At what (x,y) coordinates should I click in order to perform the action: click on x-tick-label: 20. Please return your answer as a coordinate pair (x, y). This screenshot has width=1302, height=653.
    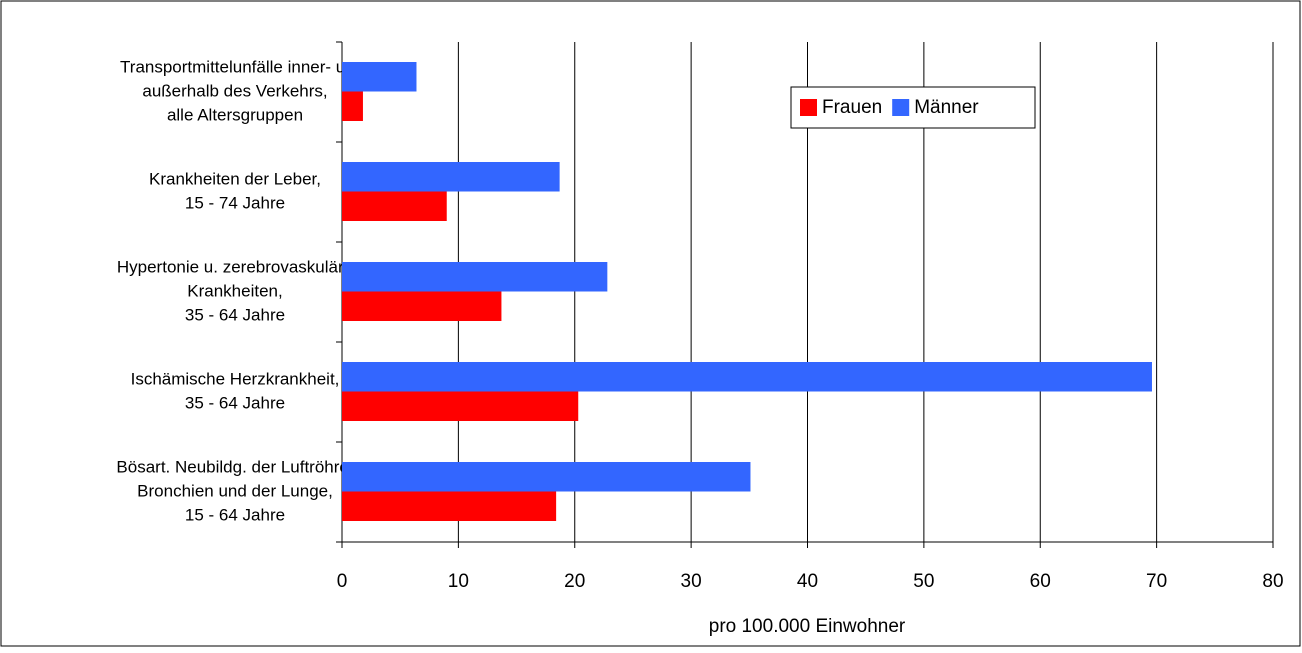
    Looking at the image, I should click on (574, 581).